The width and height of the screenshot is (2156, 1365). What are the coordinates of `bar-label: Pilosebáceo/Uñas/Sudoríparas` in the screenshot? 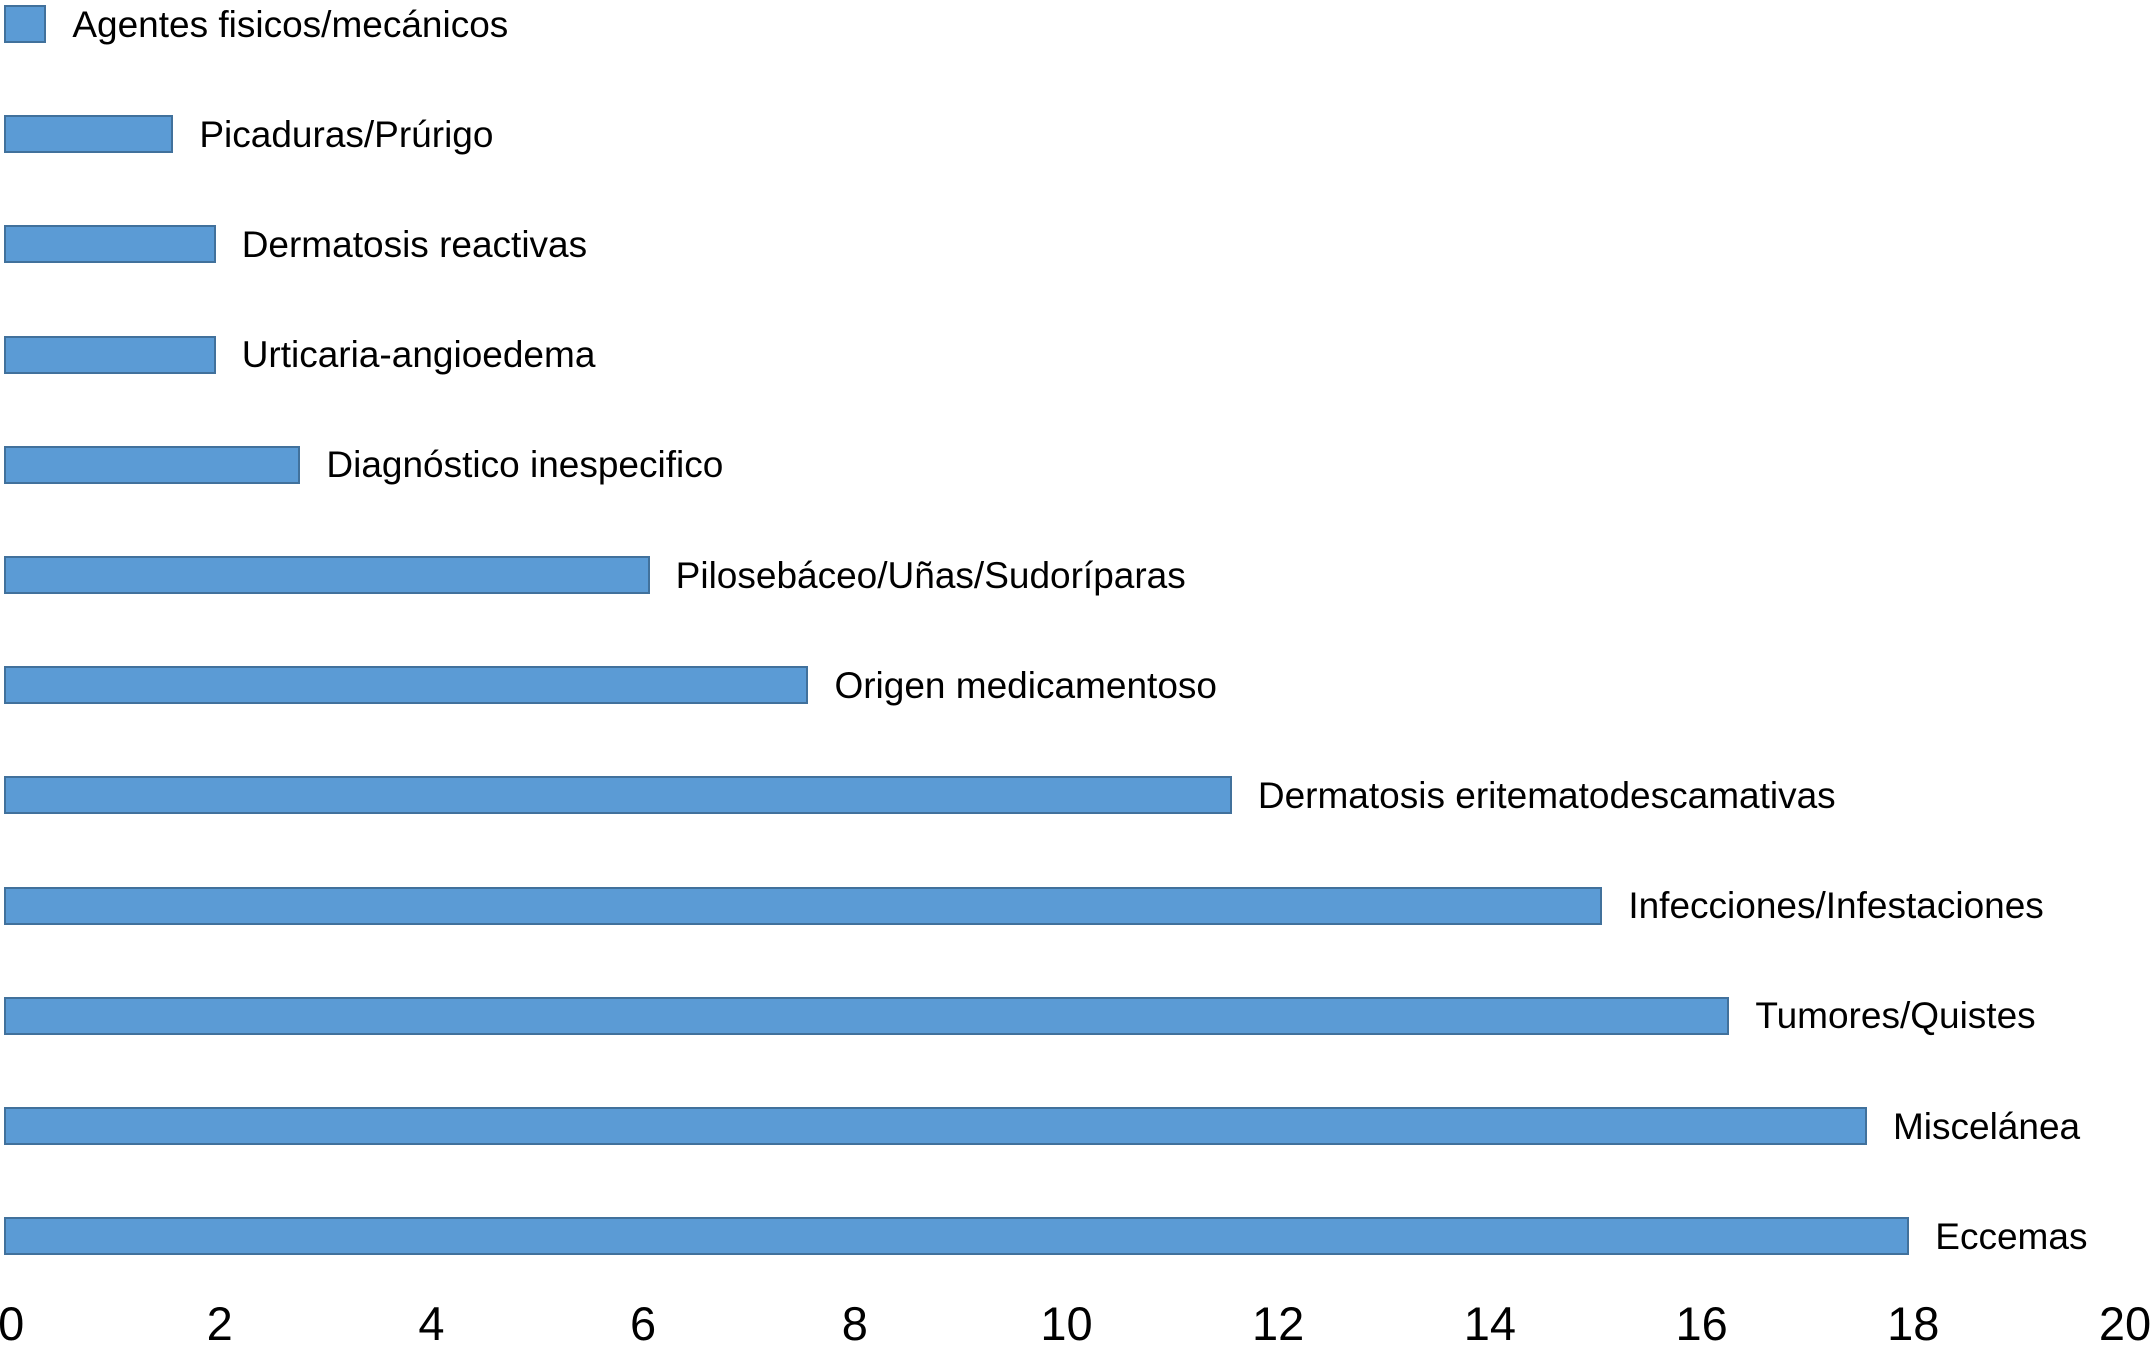 It's located at (930, 575).